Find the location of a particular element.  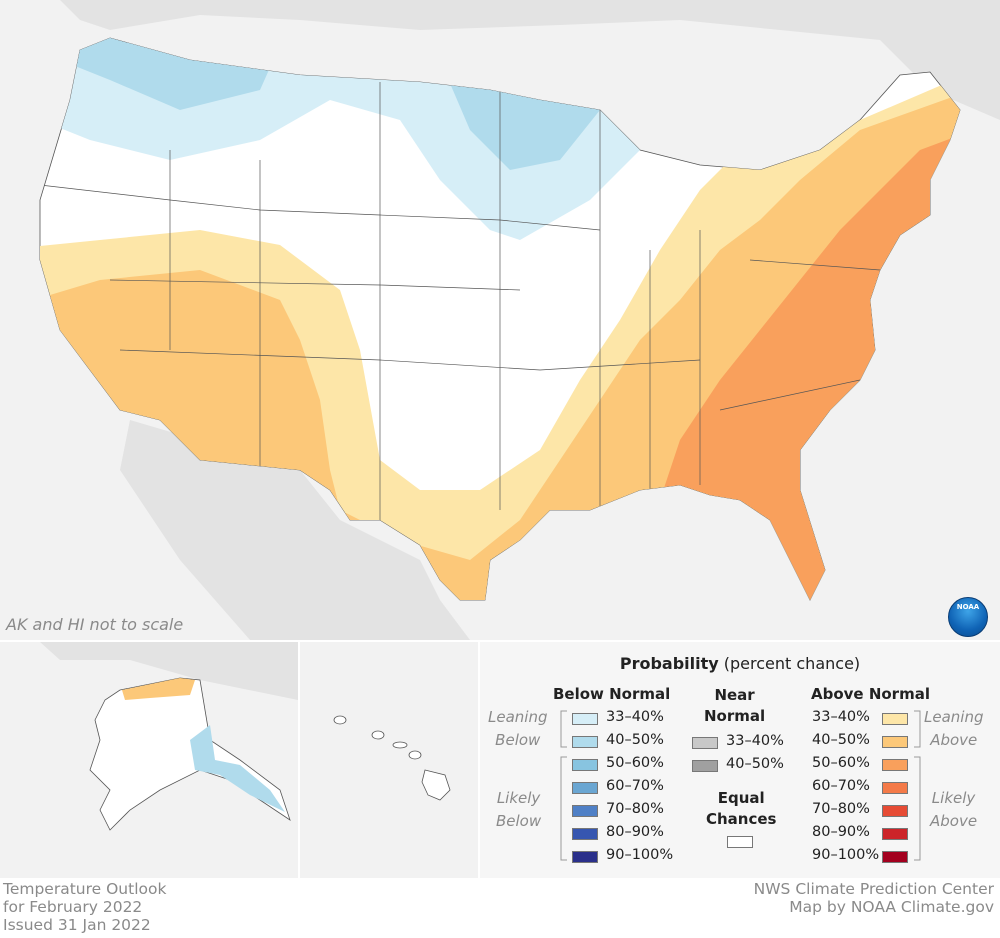

above-normal-label-2: 50–60% is located at coordinates (841, 763).